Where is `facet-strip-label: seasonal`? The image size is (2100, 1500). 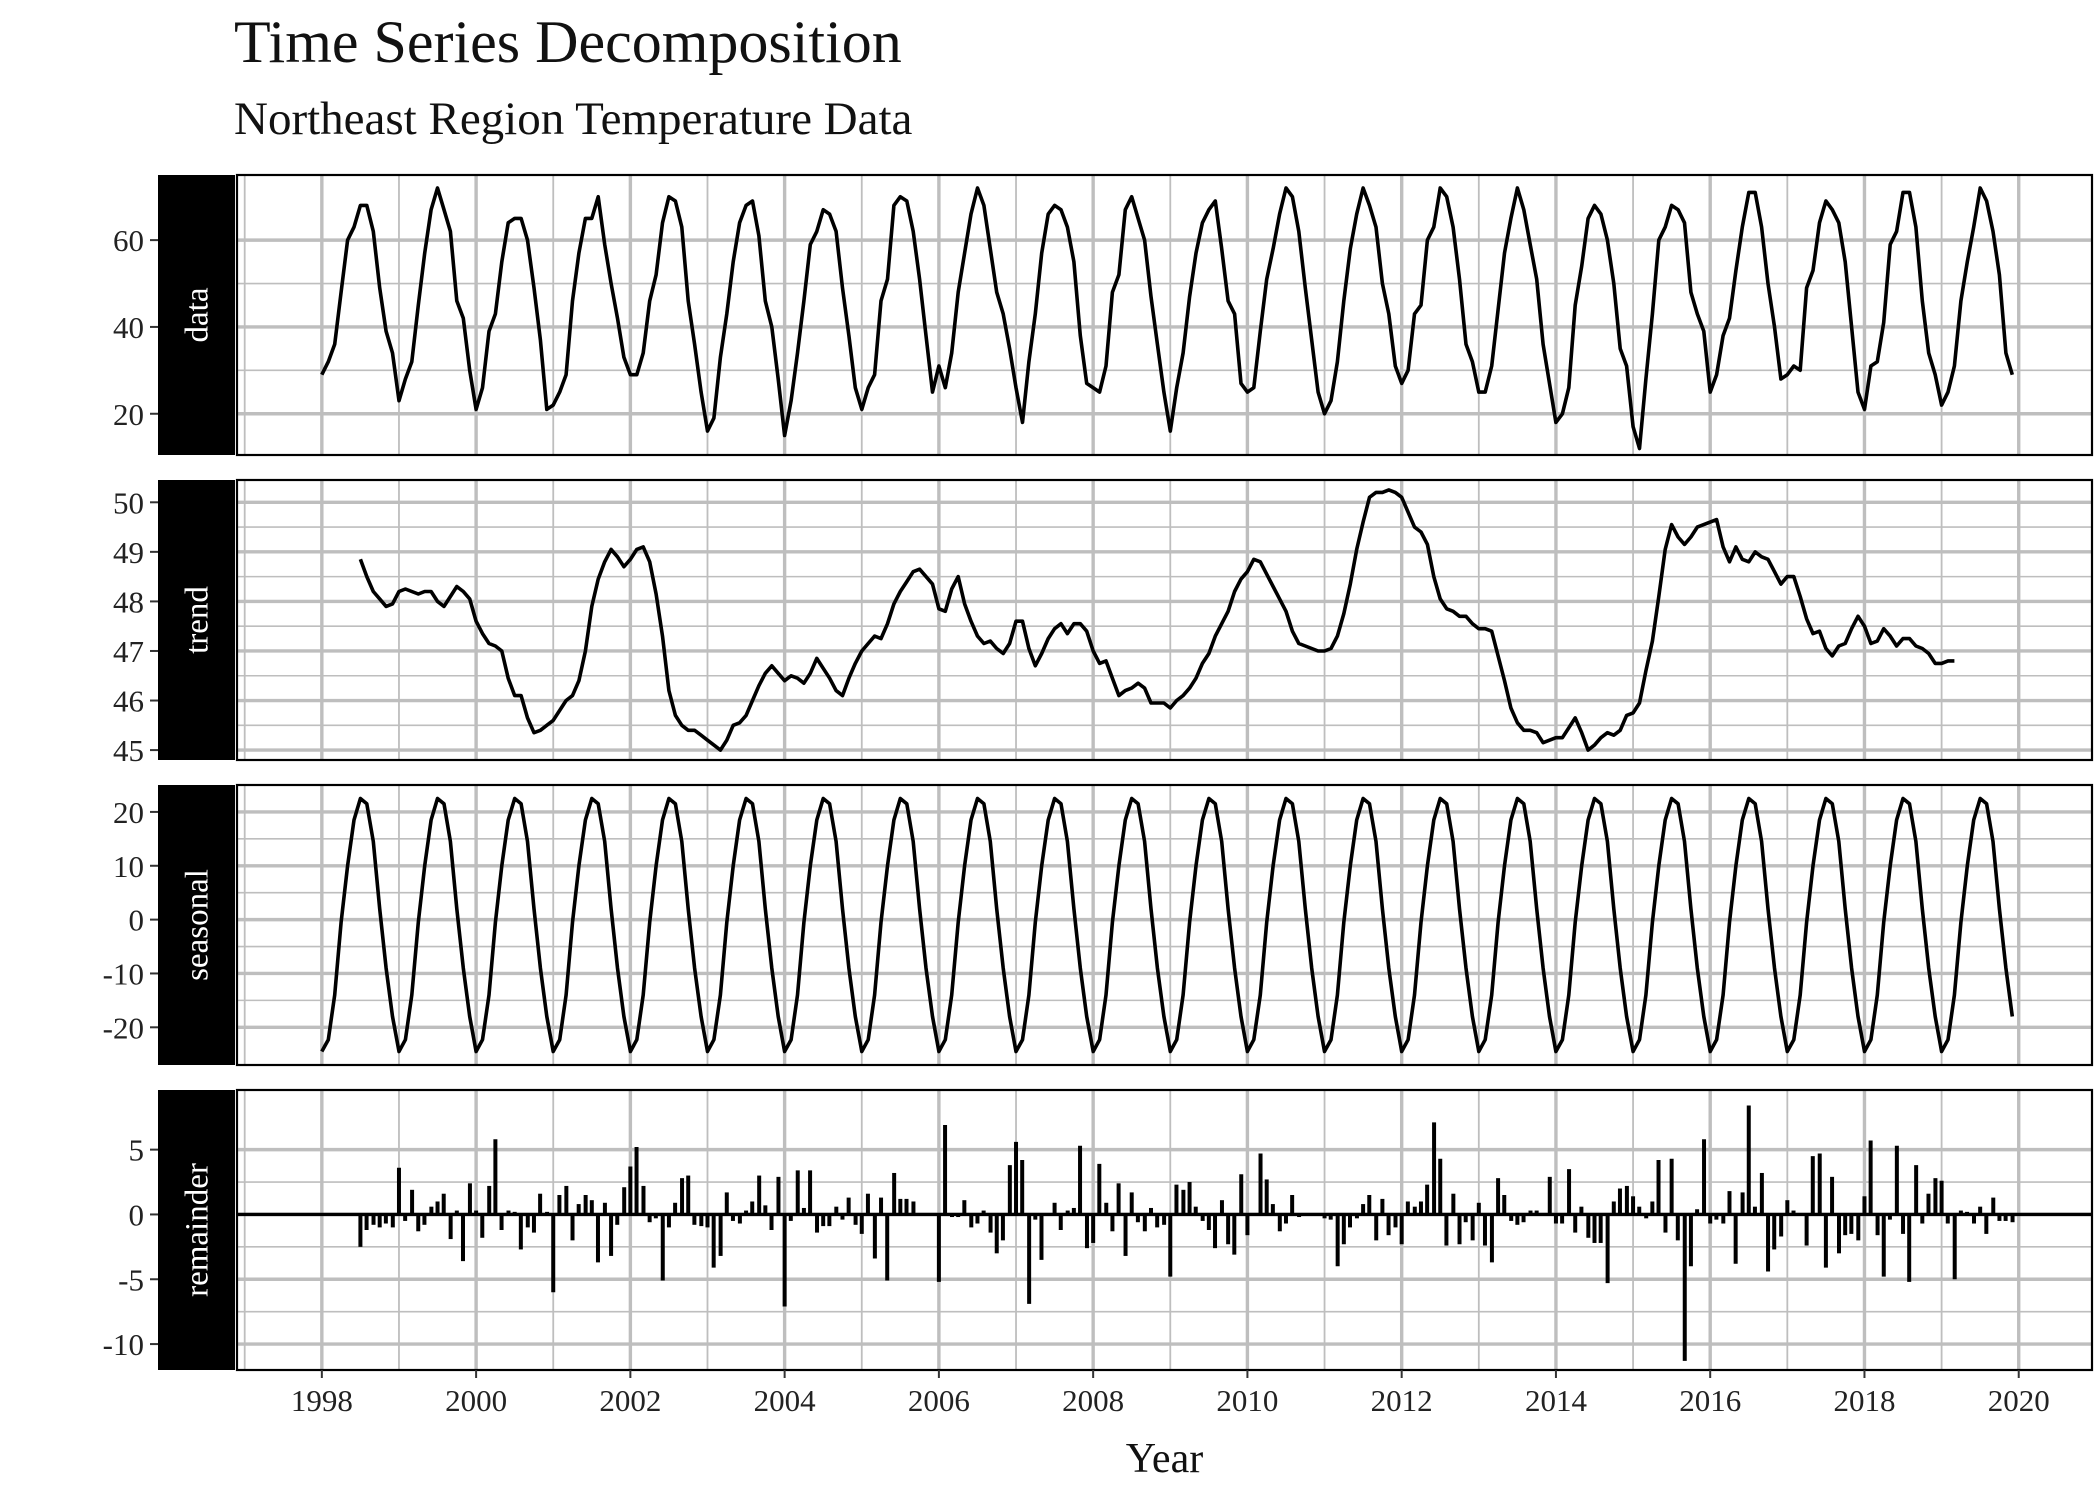
facet-strip-label: seasonal is located at coordinates (198, 925).